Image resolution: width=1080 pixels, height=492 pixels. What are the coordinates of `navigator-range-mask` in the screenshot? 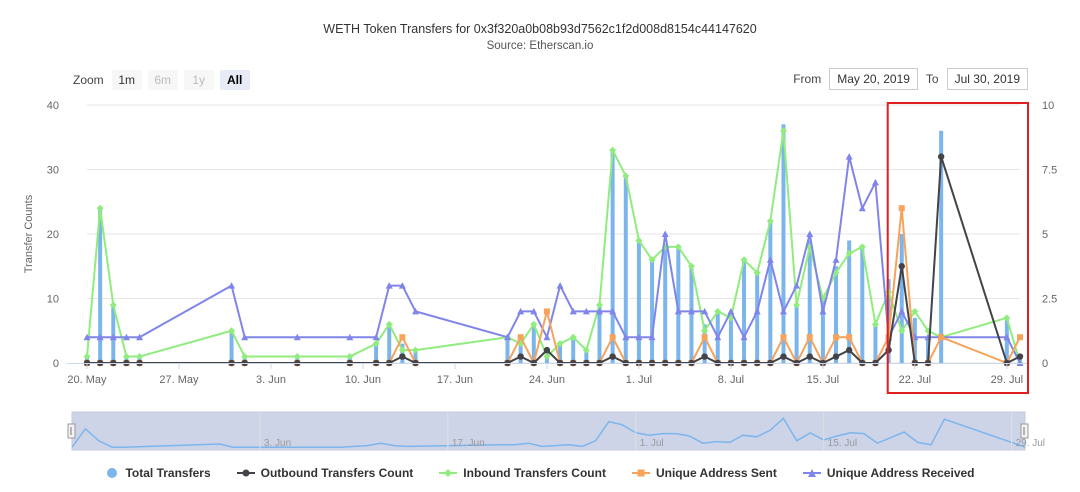 It's located at (548, 431).